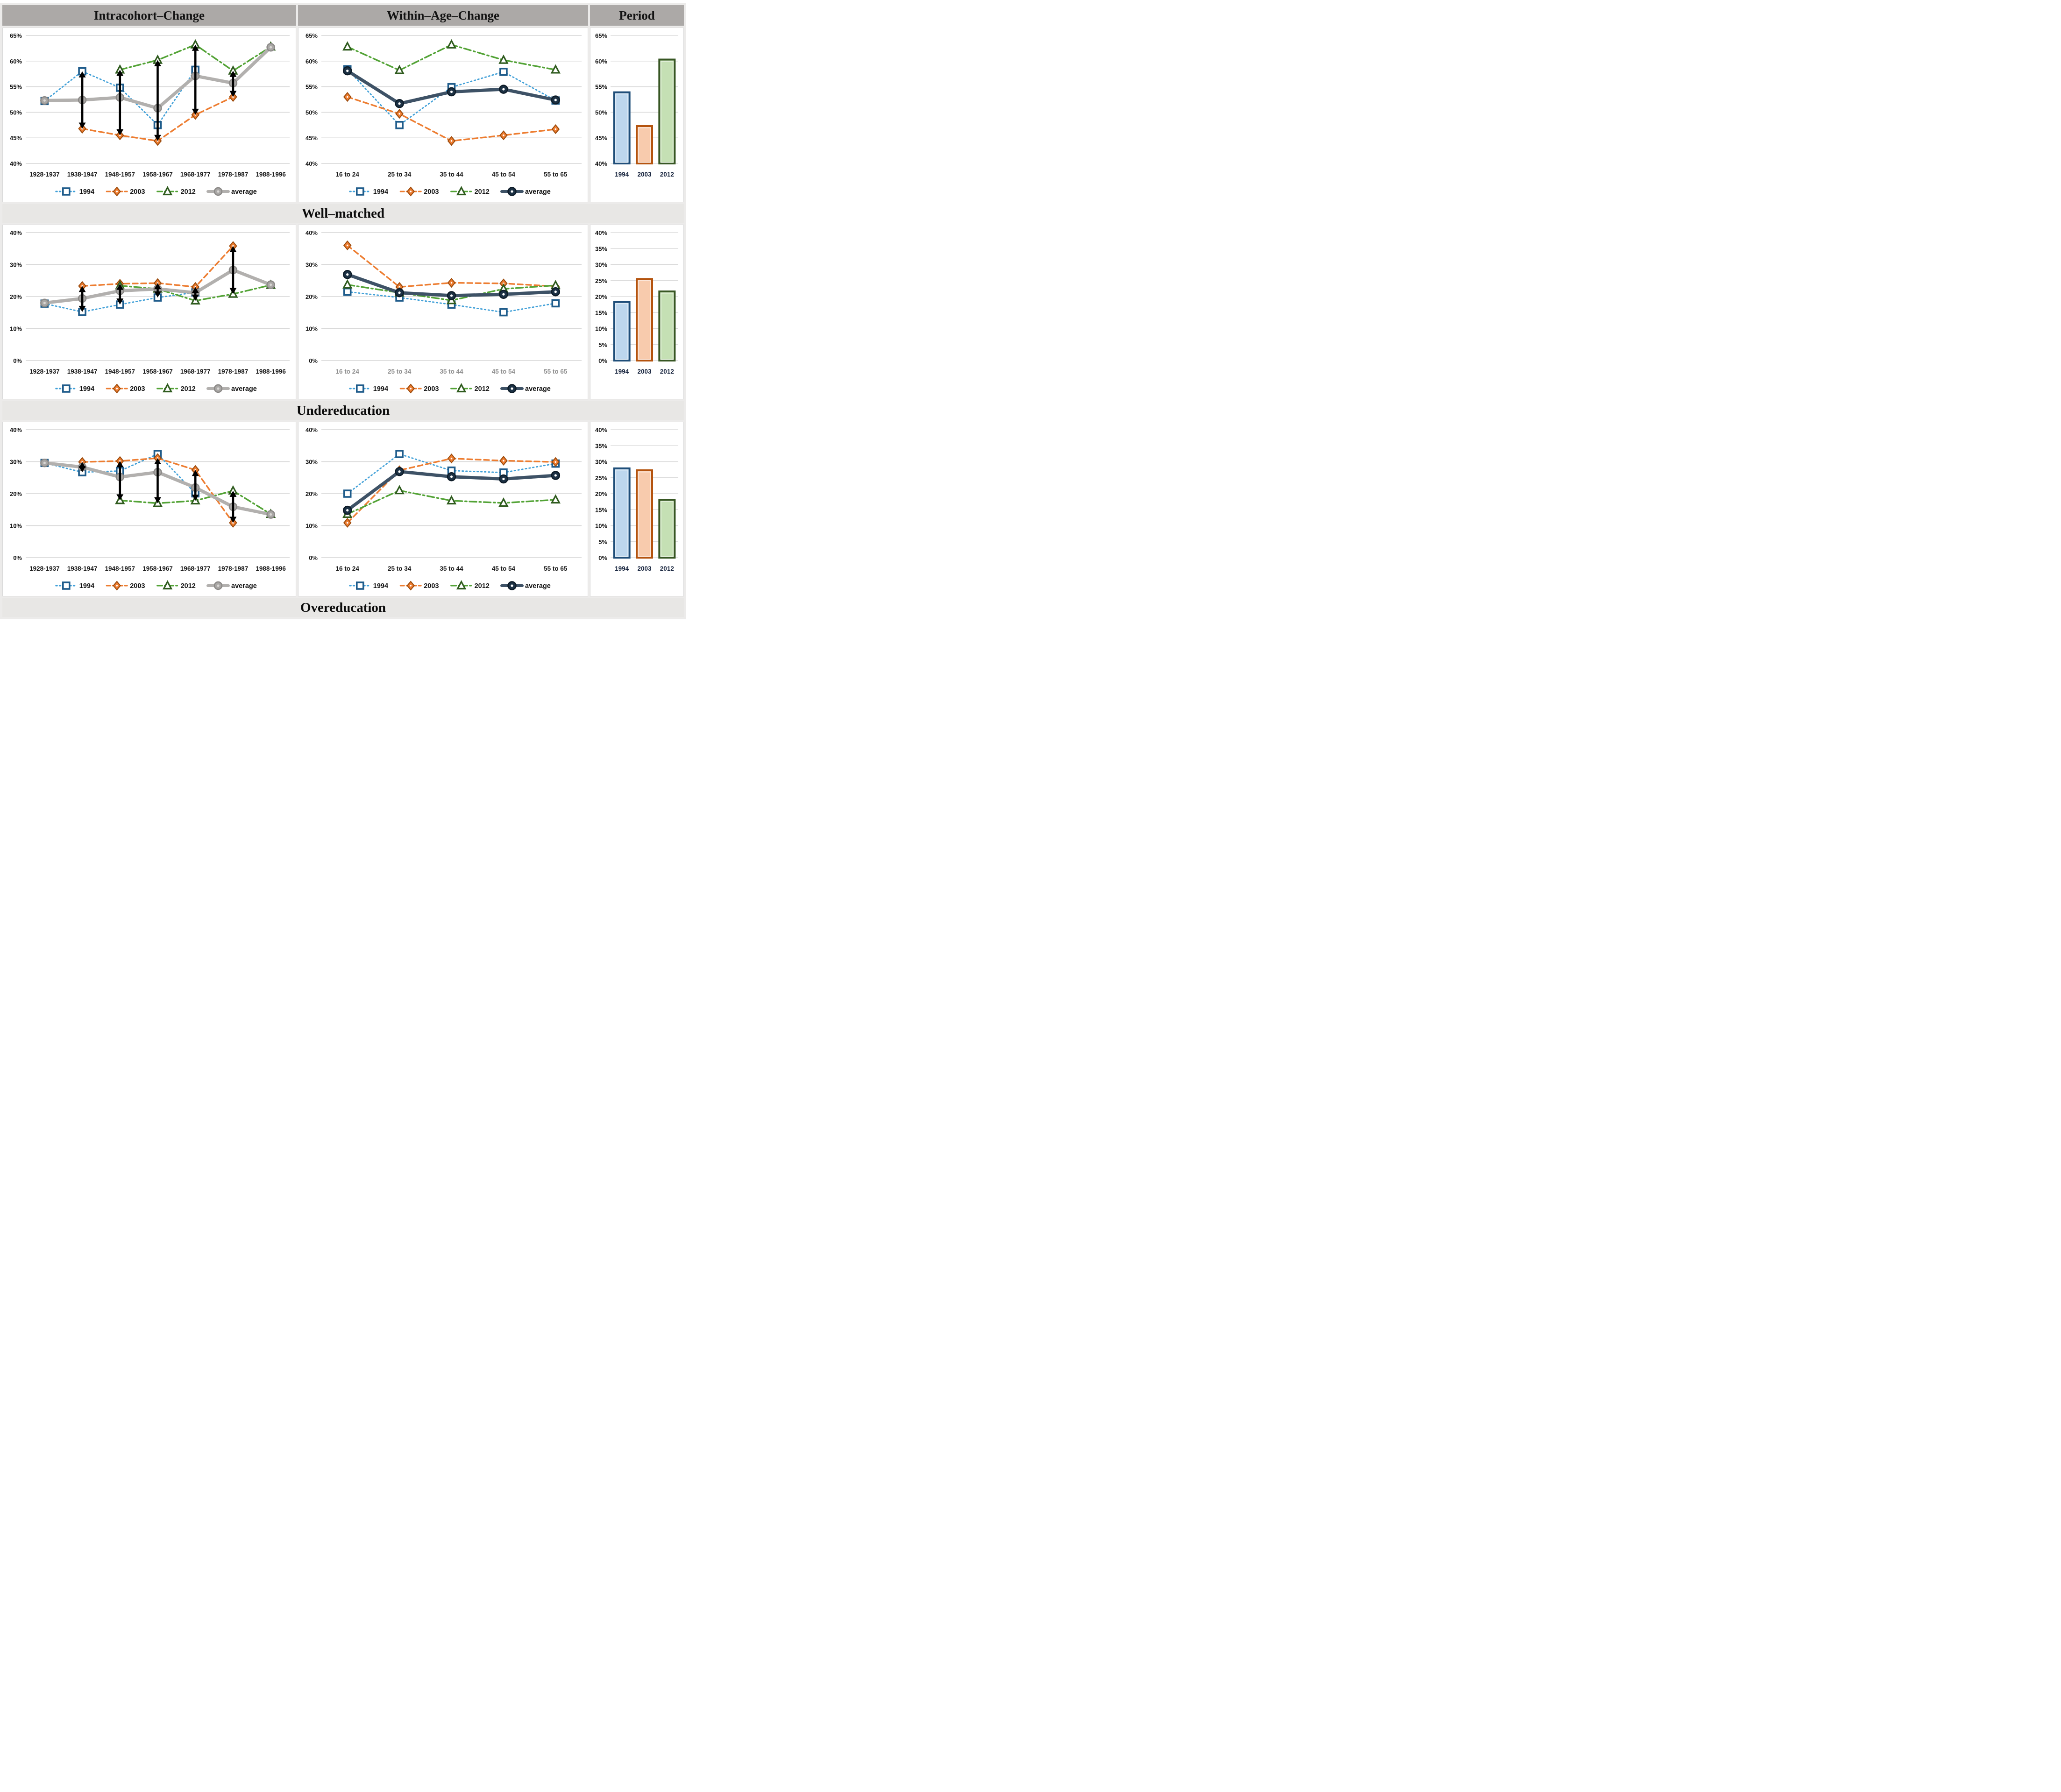  Describe the element at coordinates (149, 15) in the screenshot. I see `column-header-intracohort-change-label: Intracohort–Change` at that location.